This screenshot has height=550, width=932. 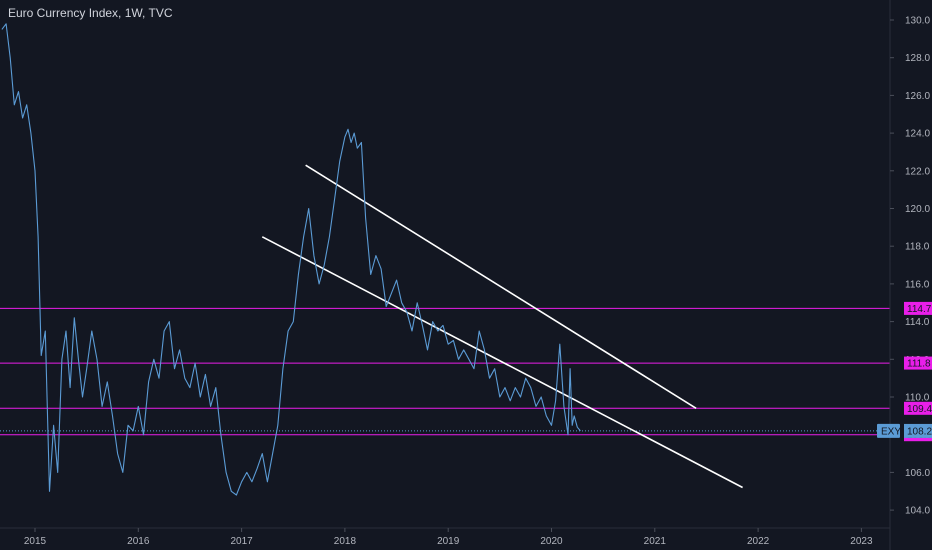 What do you see at coordinates (917, 134) in the screenshot?
I see `y-tick-label-10: 124.0` at bounding box center [917, 134].